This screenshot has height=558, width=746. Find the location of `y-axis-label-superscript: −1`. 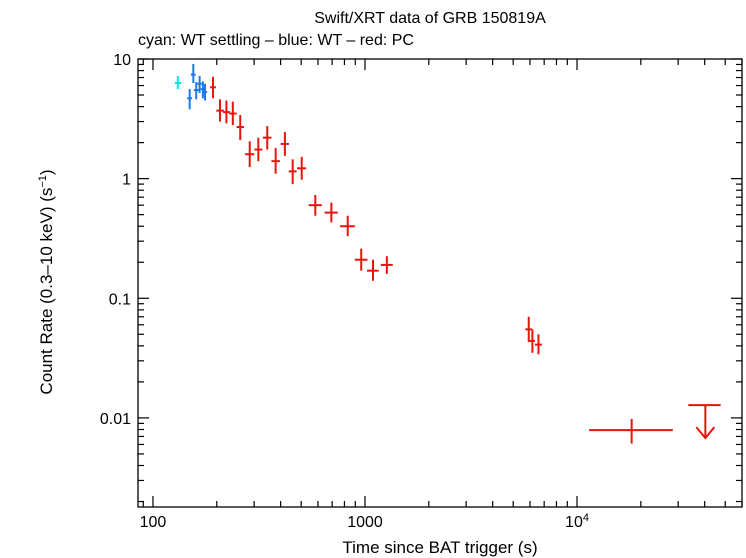

y-axis-label-superscript: −1 is located at coordinates (43, 181).